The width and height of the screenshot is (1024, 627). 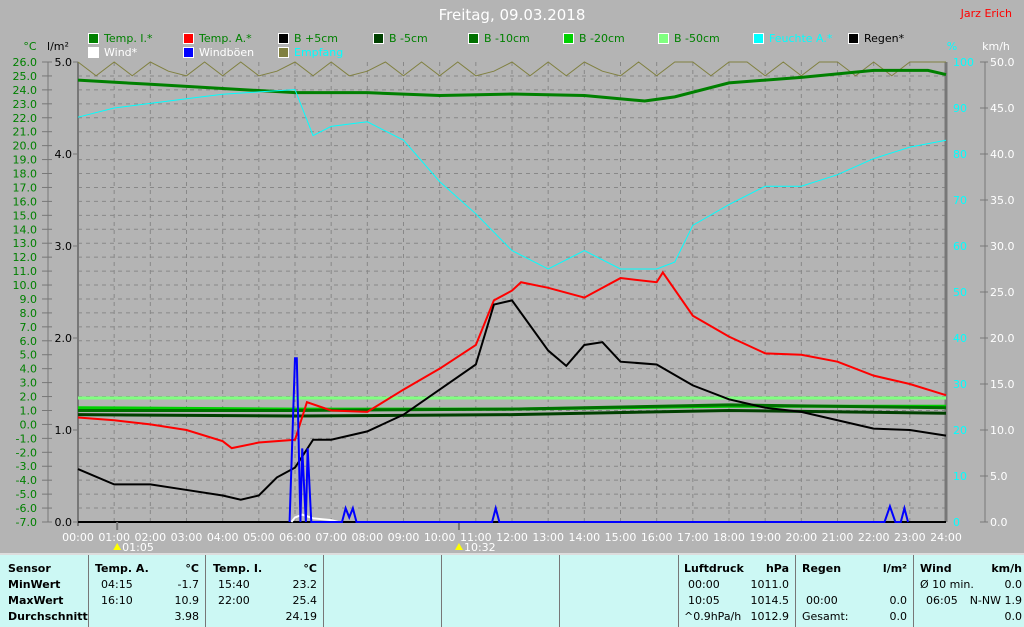 What do you see at coordinates (960, 338) in the screenshot?
I see `humidity-tick-label: 40` at bounding box center [960, 338].